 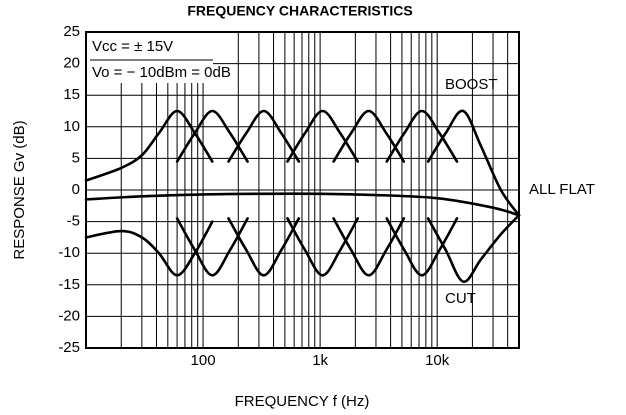 I want to click on x-tick-label: 10k, so click(x=437, y=360).